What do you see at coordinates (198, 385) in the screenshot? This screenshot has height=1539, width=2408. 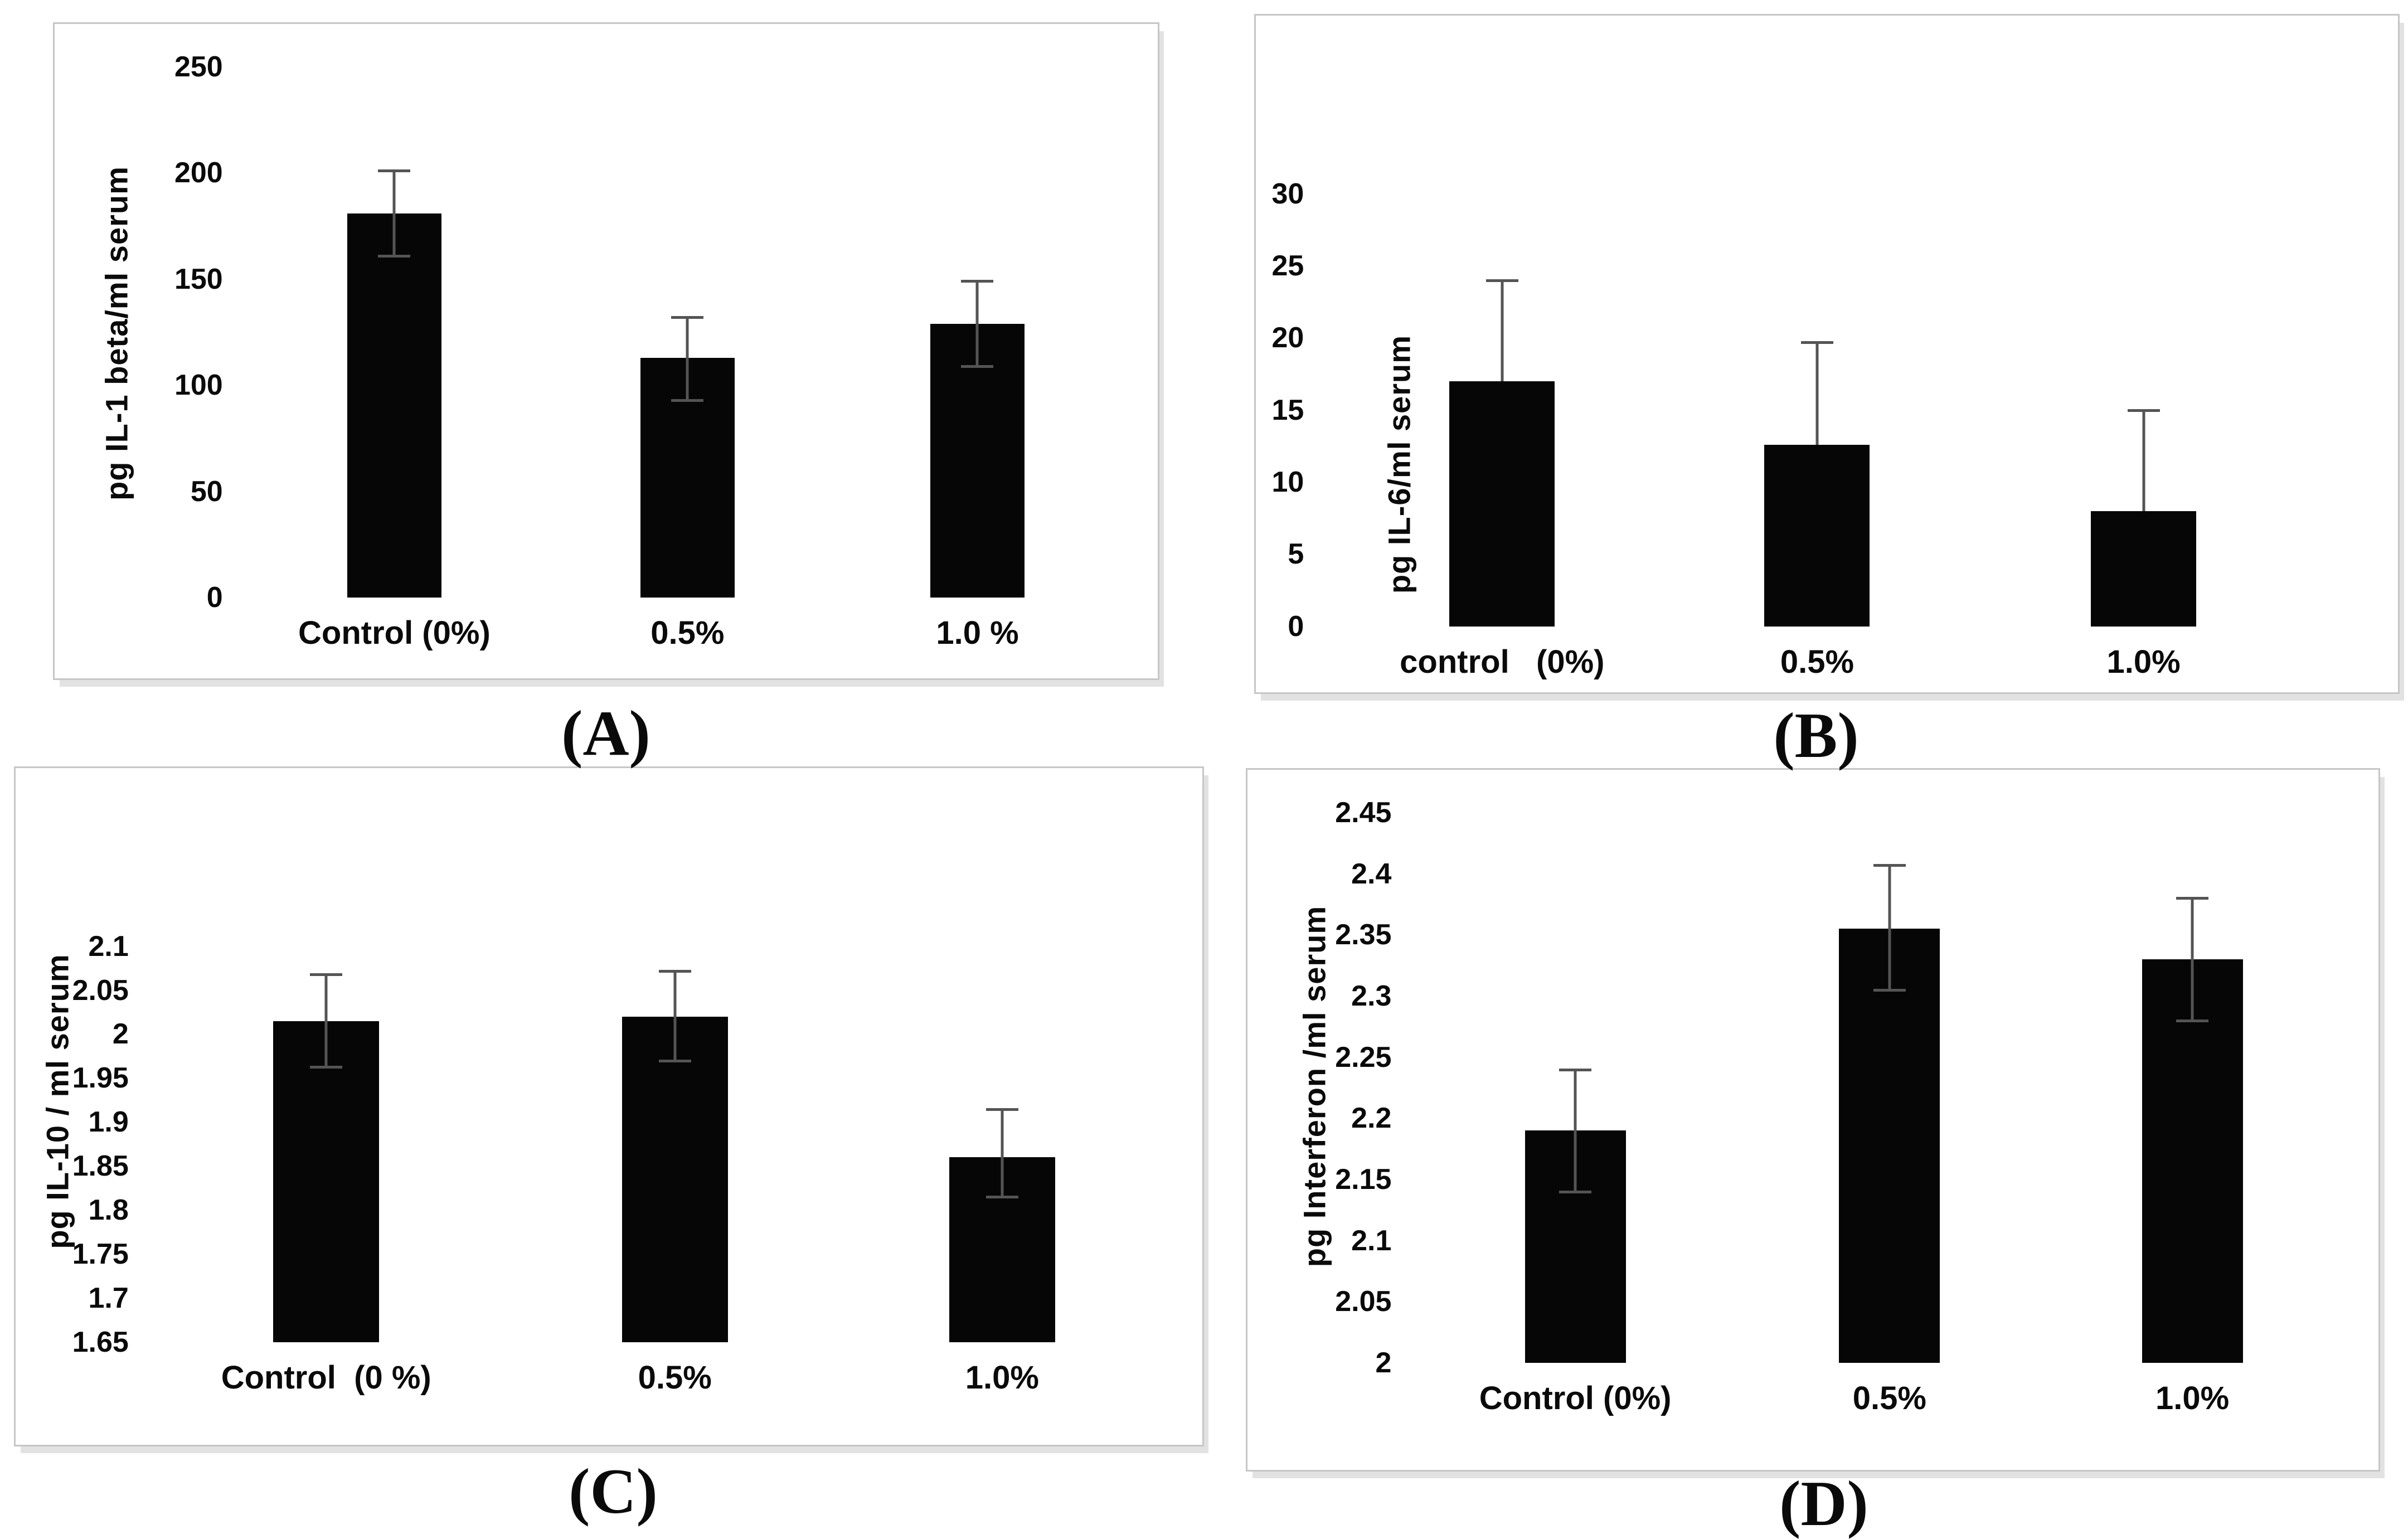 I see `y-tick-label: 100` at bounding box center [198, 385].